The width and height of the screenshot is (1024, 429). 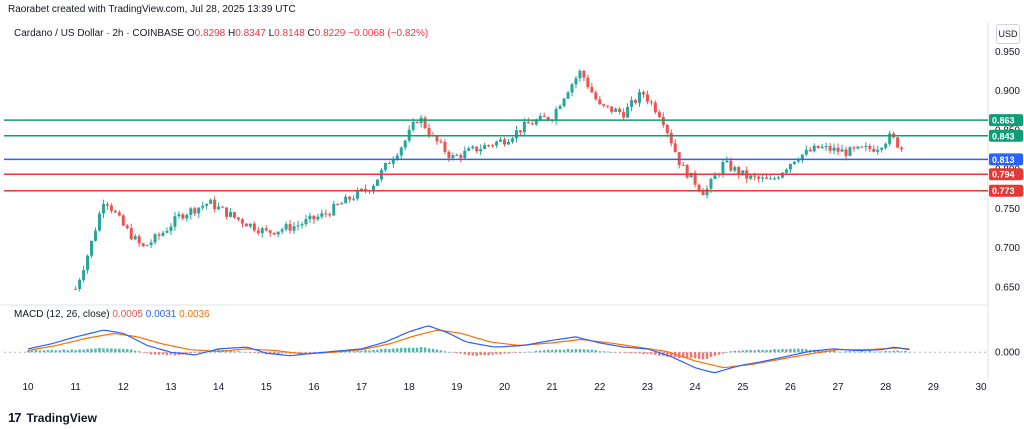 I want to click on level-tag, so click(x=1006, y=174).